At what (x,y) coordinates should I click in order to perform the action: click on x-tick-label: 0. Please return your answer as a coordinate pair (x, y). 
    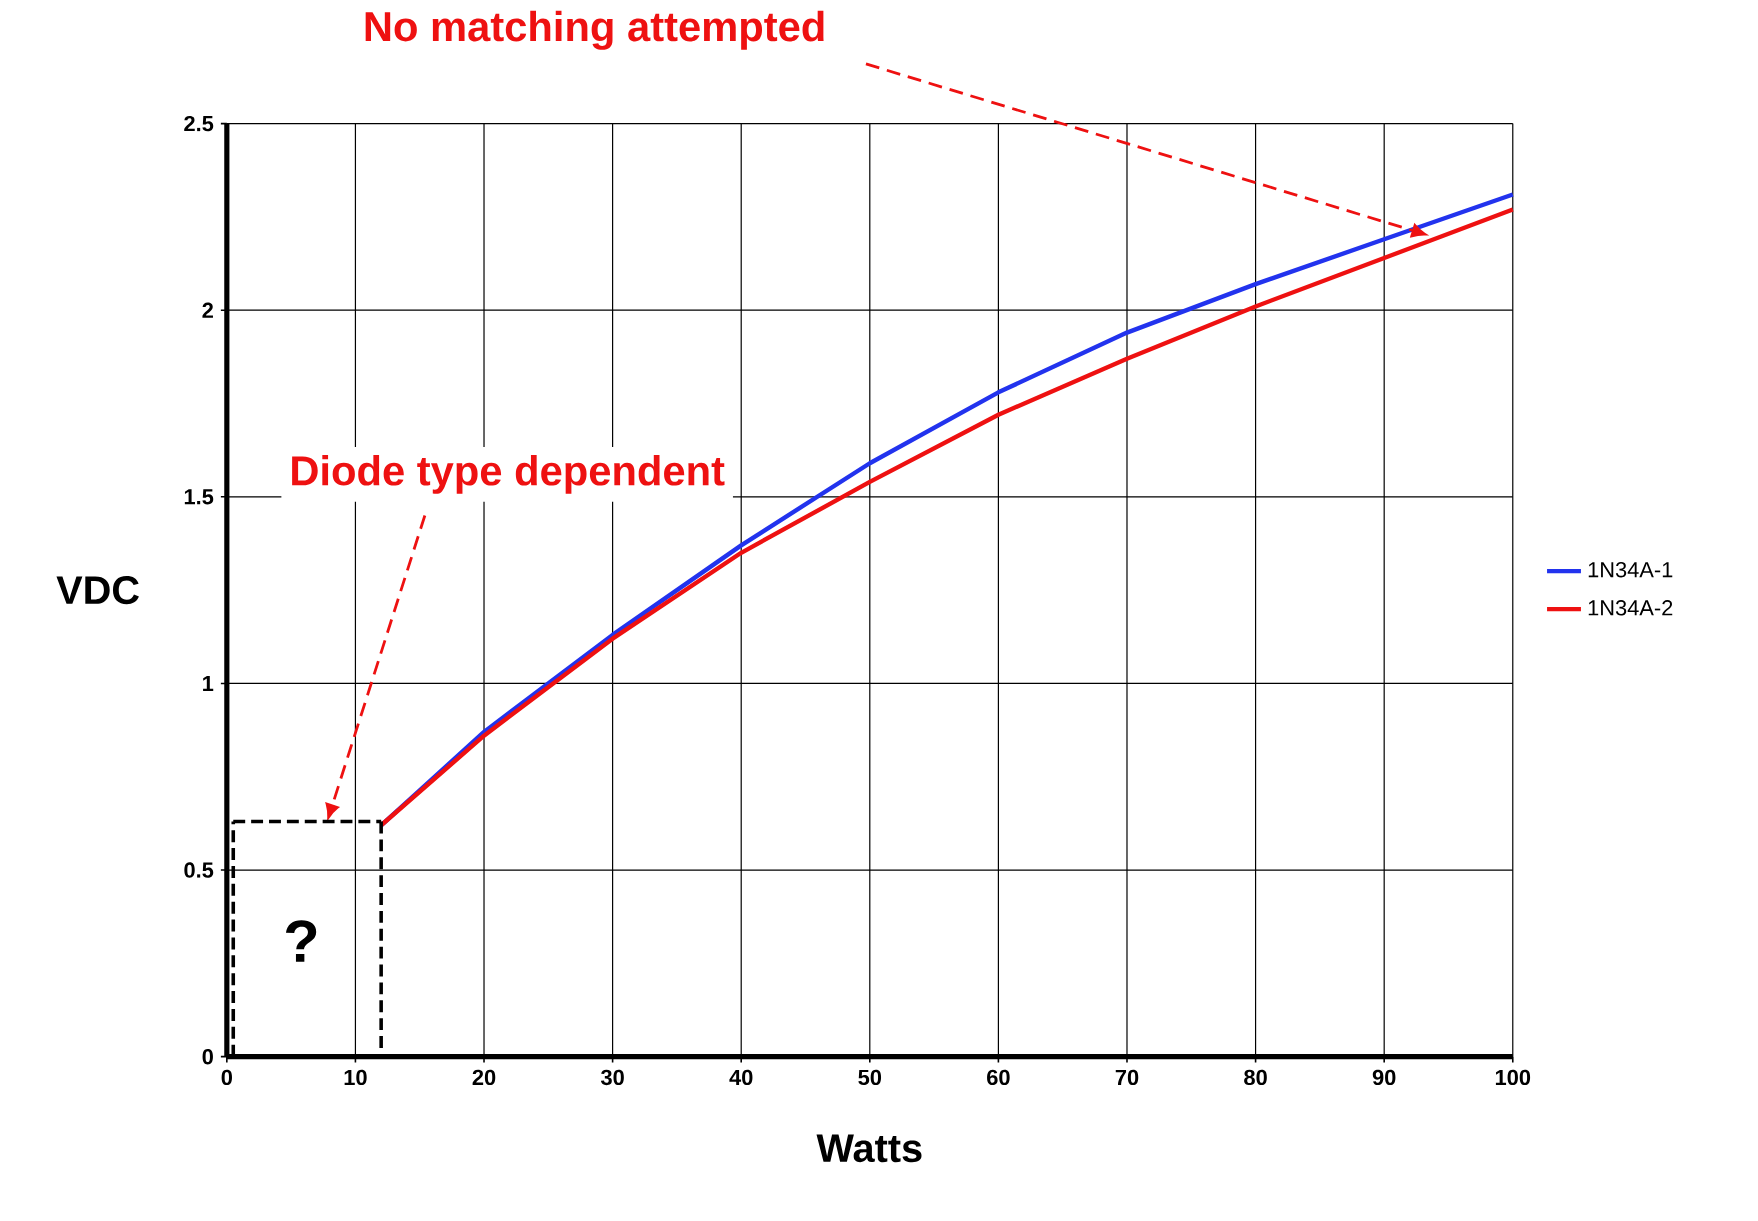
    Looking at the image, I should click on (226, 1077).